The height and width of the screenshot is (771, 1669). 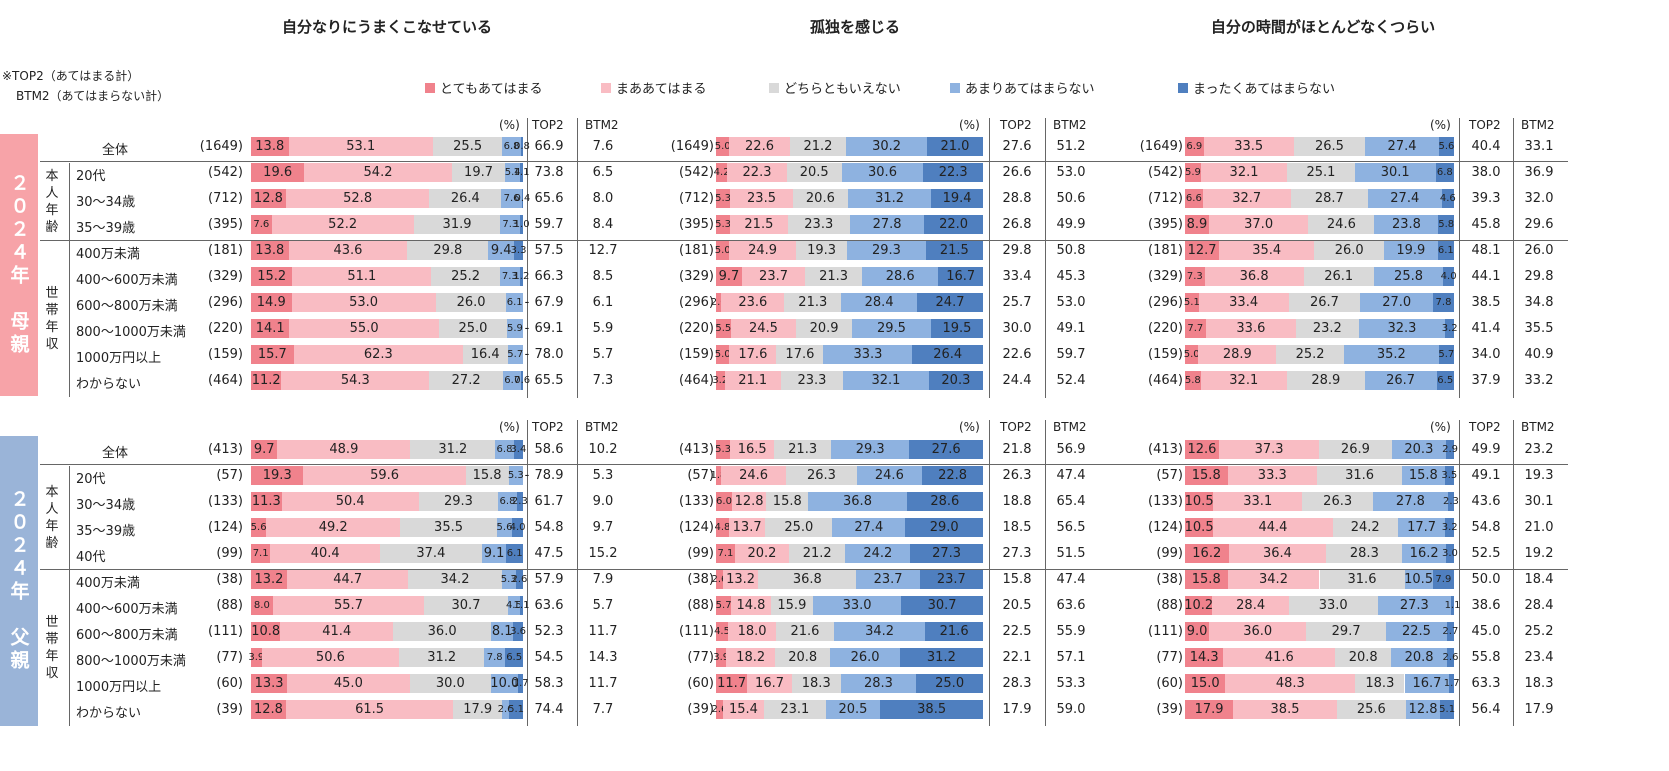 I want to click on btm2-value: 28.4, so click(x=1539, y=605).